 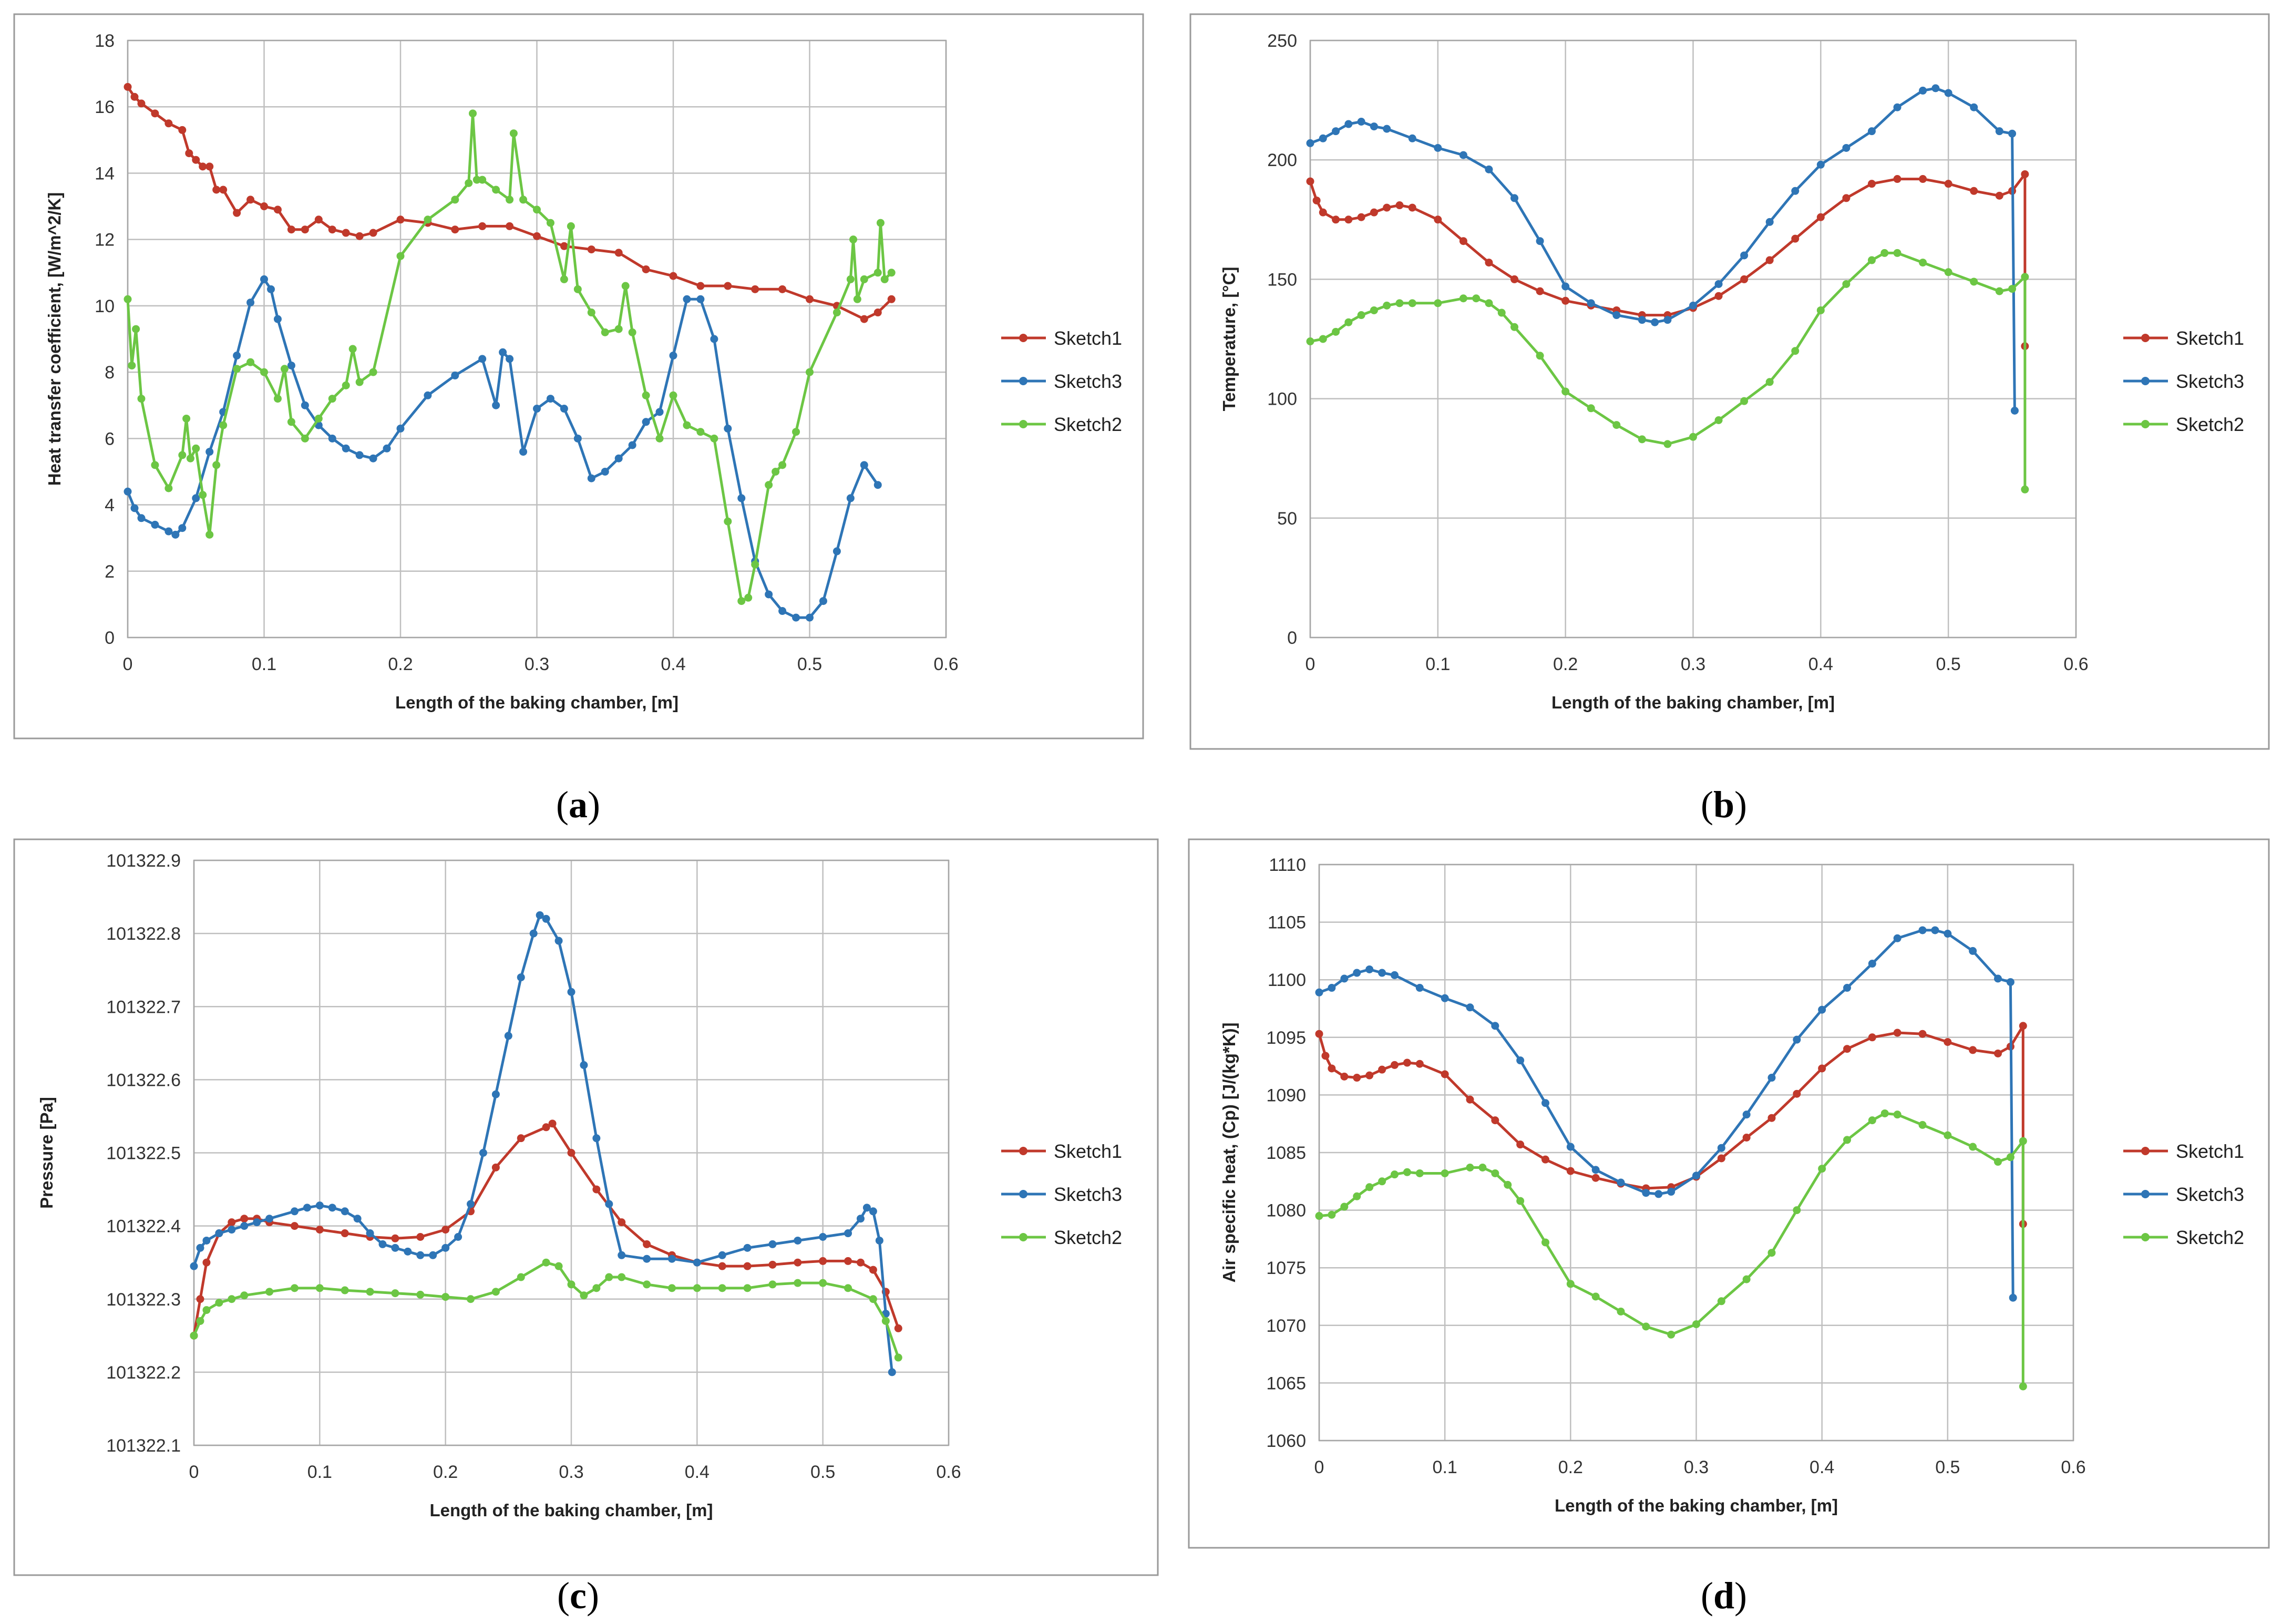 I want to click on legend-swatch-marker, so click(x=1023, y=424).